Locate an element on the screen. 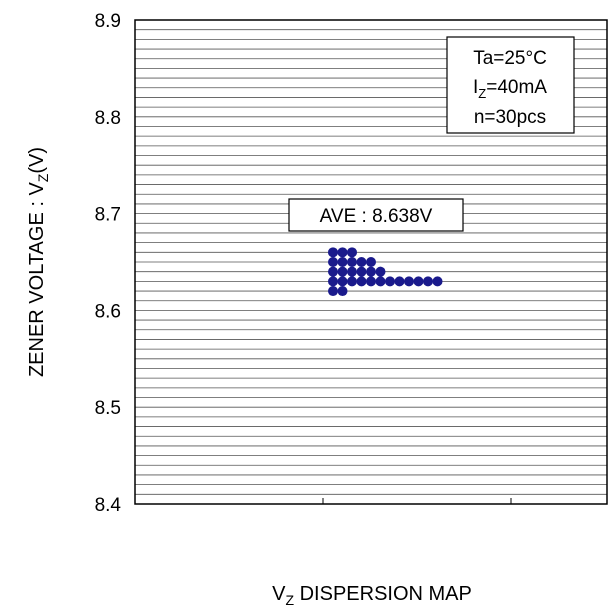 This screenshot has height=612, width=608. condition-iz-sub: Z is located at coordinates (482, 93).